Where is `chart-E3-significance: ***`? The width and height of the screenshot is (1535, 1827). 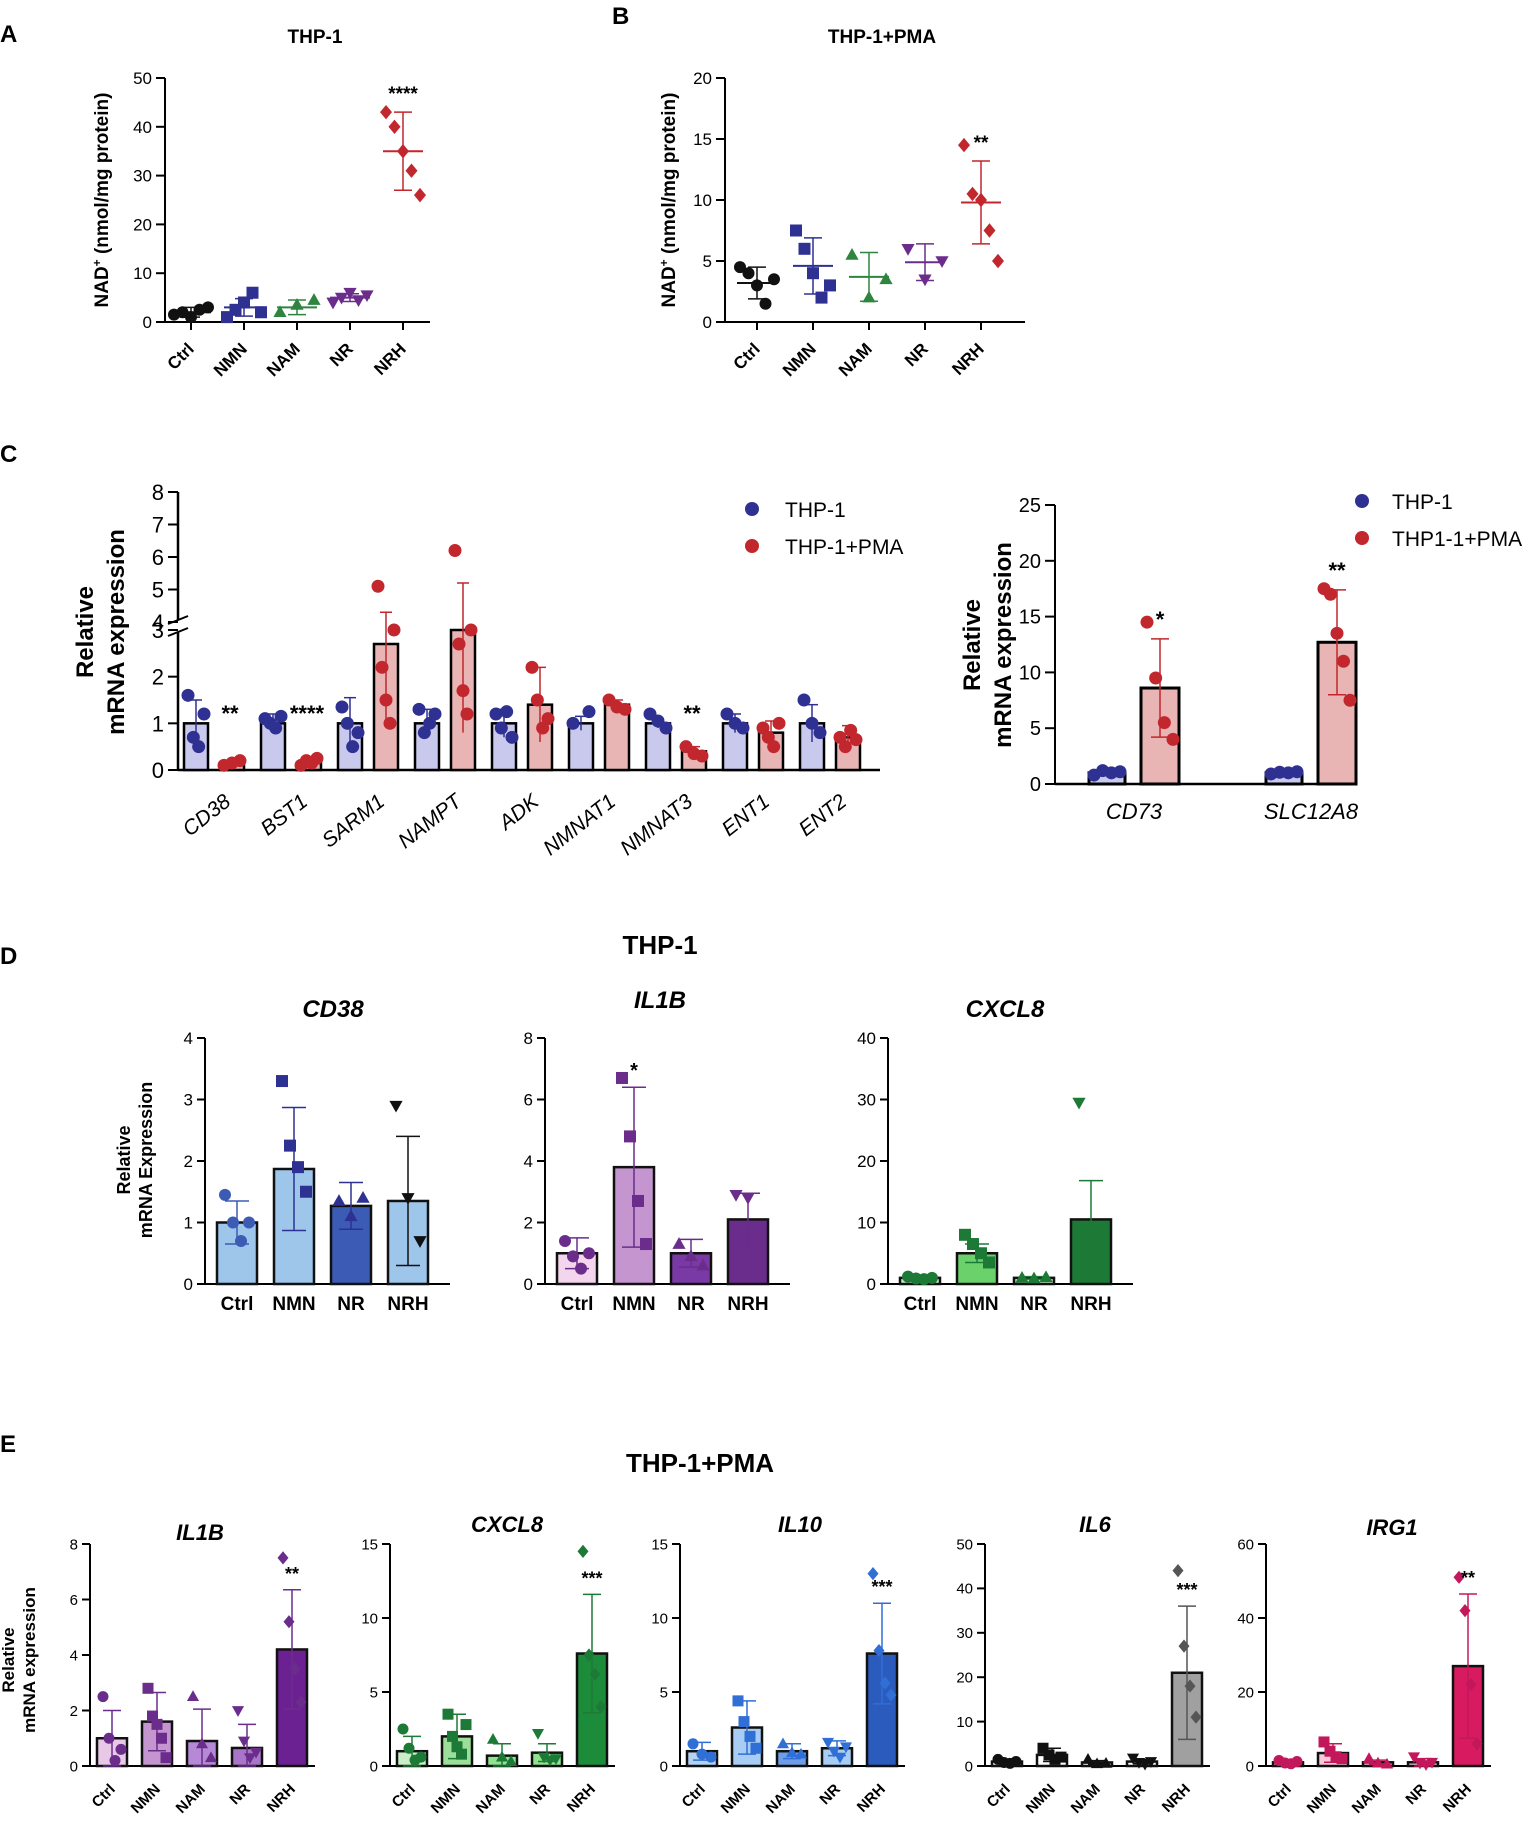
chart-E3-significance: *** is located at coordinates (881, 1587).